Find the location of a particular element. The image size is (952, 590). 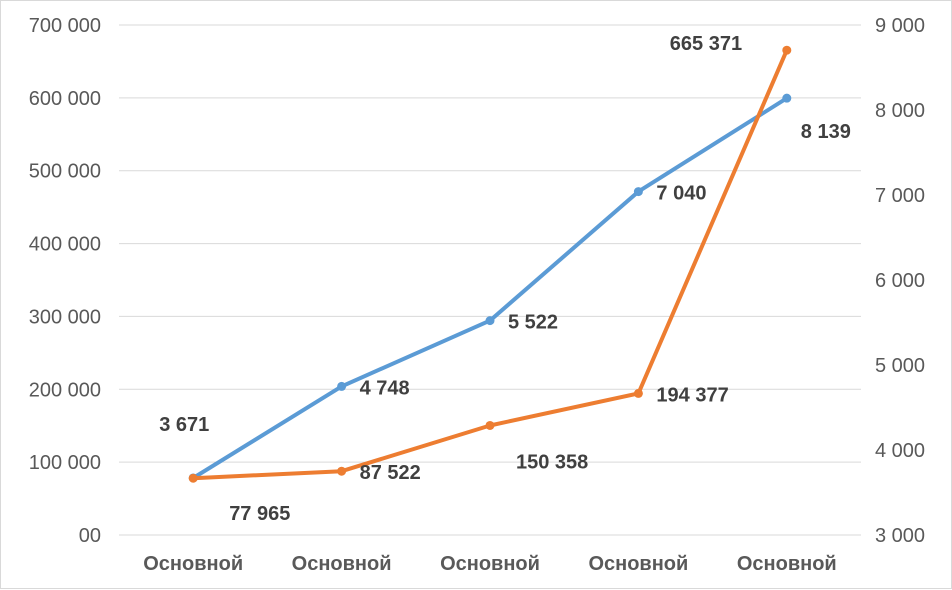

data-label: 5 522 is located at coordinates (533, 323).